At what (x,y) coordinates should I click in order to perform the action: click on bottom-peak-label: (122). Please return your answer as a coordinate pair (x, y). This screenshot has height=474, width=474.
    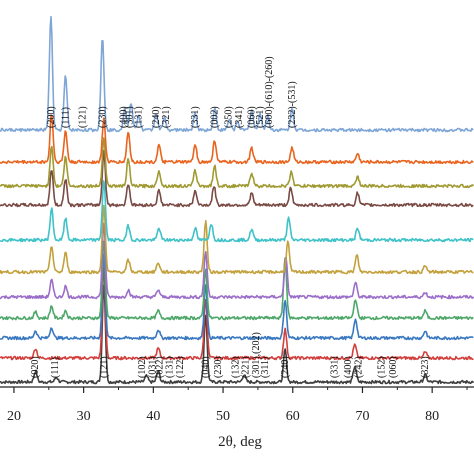
    Looking at the image, I should click on (180, 367).